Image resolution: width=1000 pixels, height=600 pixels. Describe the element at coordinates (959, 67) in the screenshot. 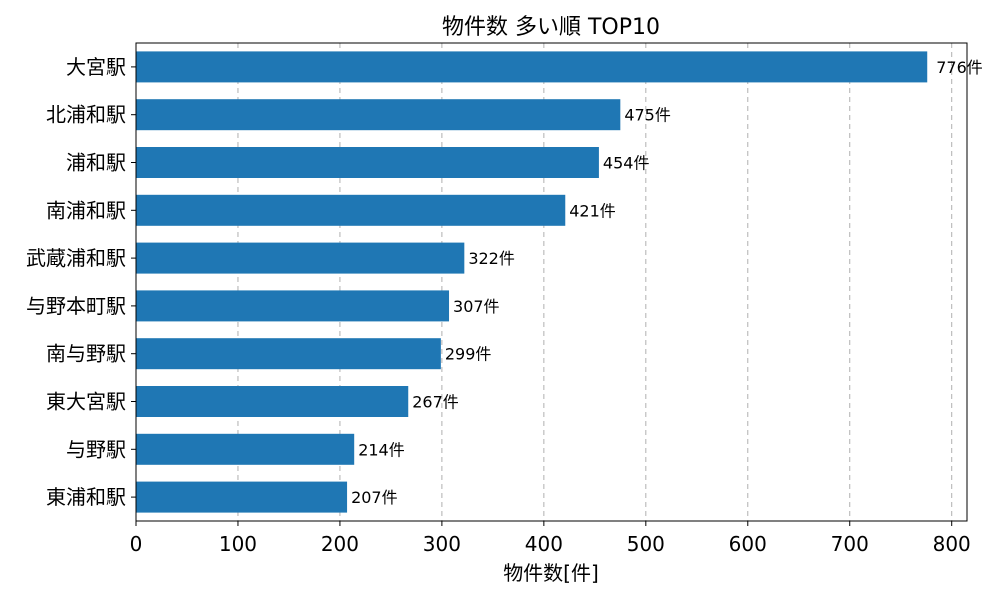

I see `data-label: 776件` at that location.